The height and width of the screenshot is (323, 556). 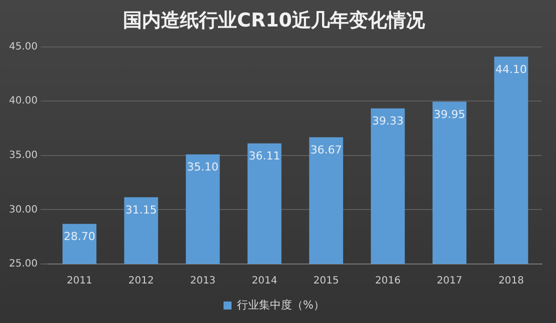 What do you see at coordinates (280, 305) in the screenshot?
I see `legend-label: 行业集中度（%）` at bounding box center [280, 305].